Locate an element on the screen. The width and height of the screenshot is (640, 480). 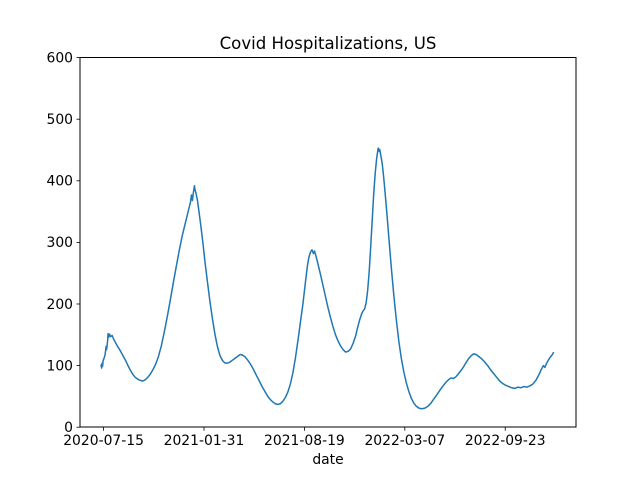
y-tick-label: 0 is located at coordinates (68, 428).